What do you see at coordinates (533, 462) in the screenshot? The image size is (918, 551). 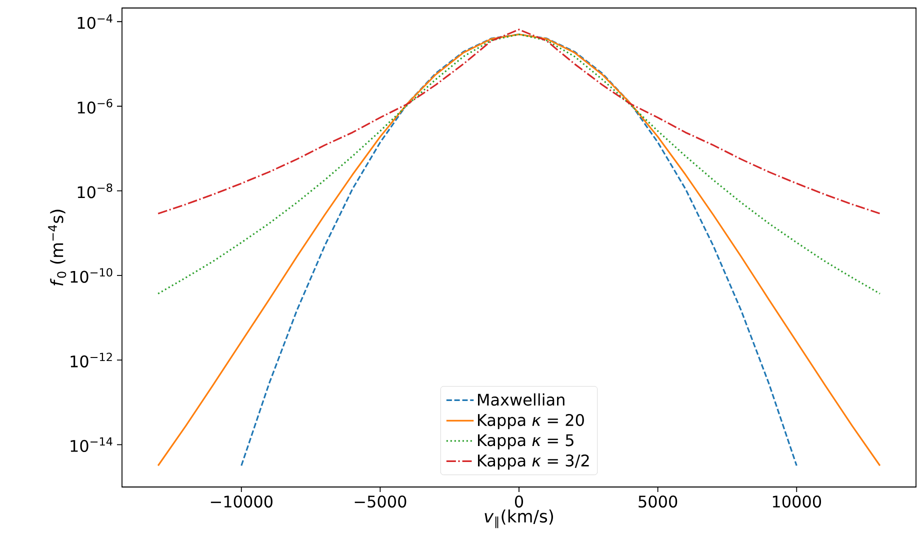 I see `legend-label: Kappa κ = 3/2` at bounding box center [533, 462].